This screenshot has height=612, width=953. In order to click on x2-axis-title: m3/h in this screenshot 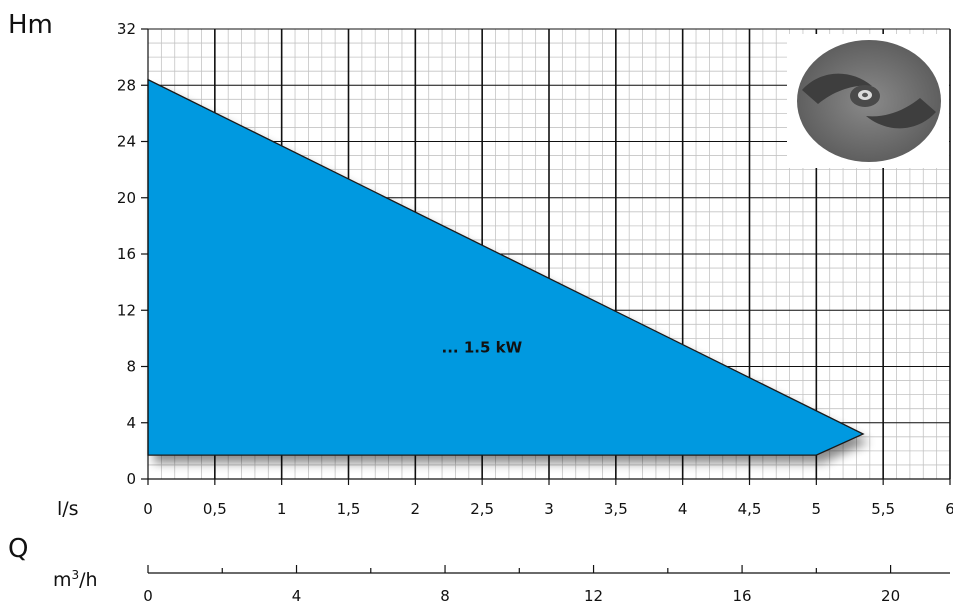, I will do `click(75, 579)`.